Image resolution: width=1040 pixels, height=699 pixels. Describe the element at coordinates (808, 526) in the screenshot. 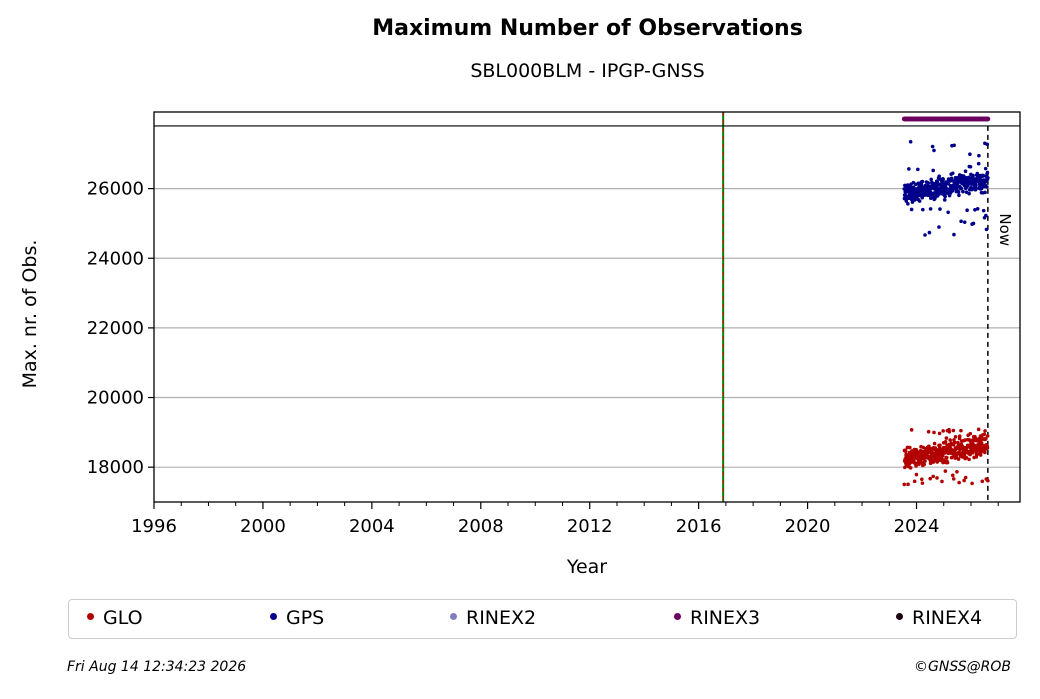

I see `x-tick-label-2020: 2020` at that location.